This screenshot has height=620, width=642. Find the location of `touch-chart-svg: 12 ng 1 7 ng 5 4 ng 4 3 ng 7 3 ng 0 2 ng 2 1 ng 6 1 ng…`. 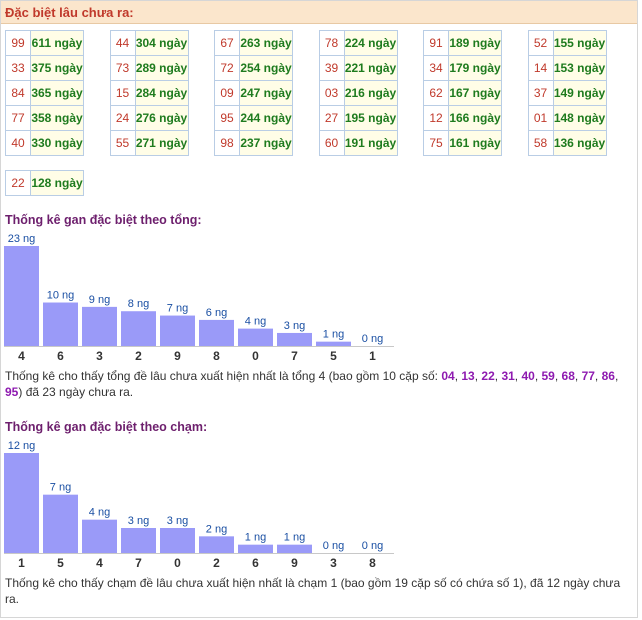

touch-chart-svg: 12 ng 1 7 ng 5 4 ng 4 3 ng 7 3 ng 0 2 ng 2 1 ng 6 1 ng… is located at coordinates (199, 505).